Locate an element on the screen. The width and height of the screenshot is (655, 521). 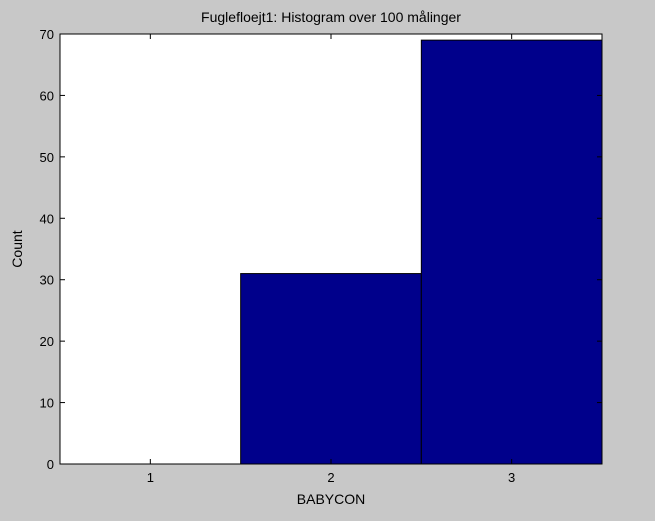
y-tick-label: 60 is located at coordinates (47, 95).